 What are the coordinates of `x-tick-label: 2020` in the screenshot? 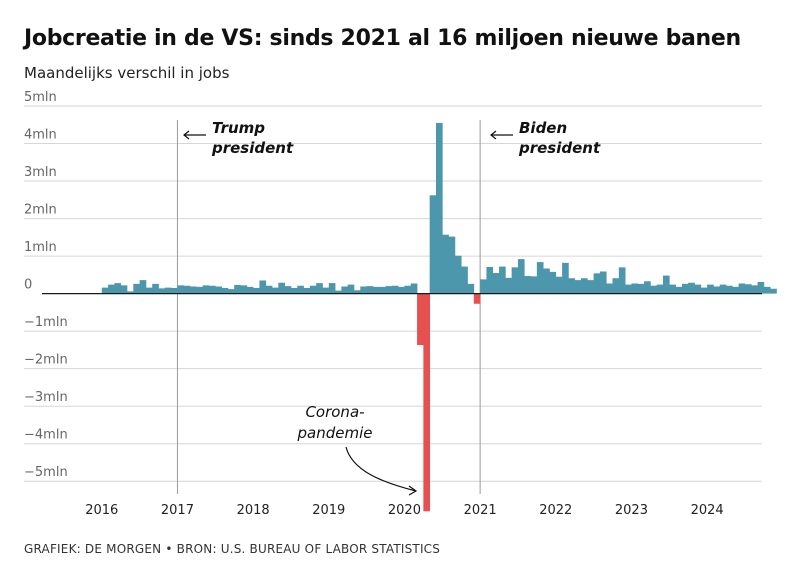 It's located at (404, 510).